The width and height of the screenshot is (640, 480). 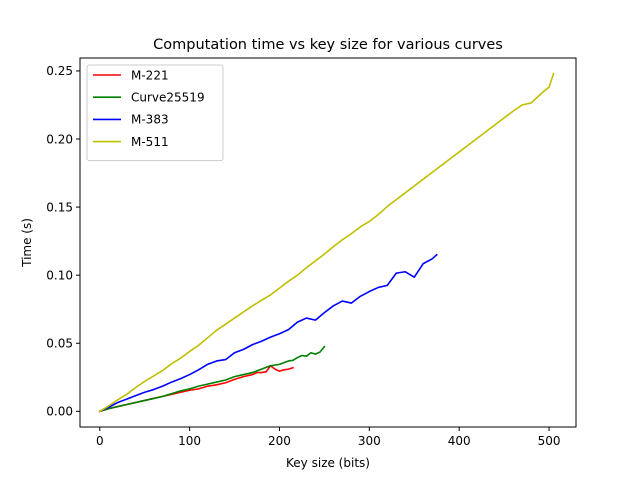 What do you see at coordinates (59, 412) in the screenshot?
I see `y-tick-label: 0.00` at bounding box center [59, 412].